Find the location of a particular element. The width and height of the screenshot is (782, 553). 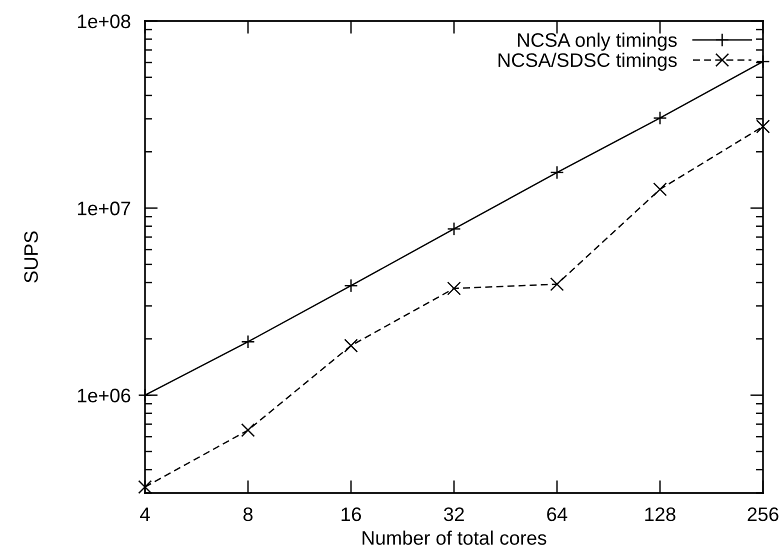

x-tick-label: 256 is located at coordinates (763, 514).